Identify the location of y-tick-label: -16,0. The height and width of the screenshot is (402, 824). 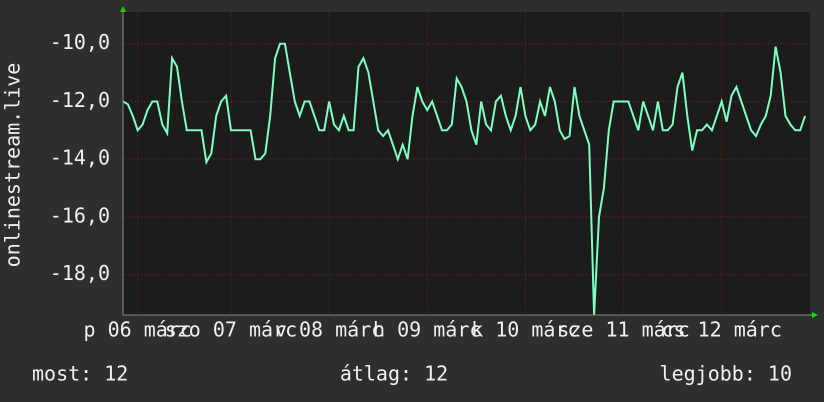
(80, 215).